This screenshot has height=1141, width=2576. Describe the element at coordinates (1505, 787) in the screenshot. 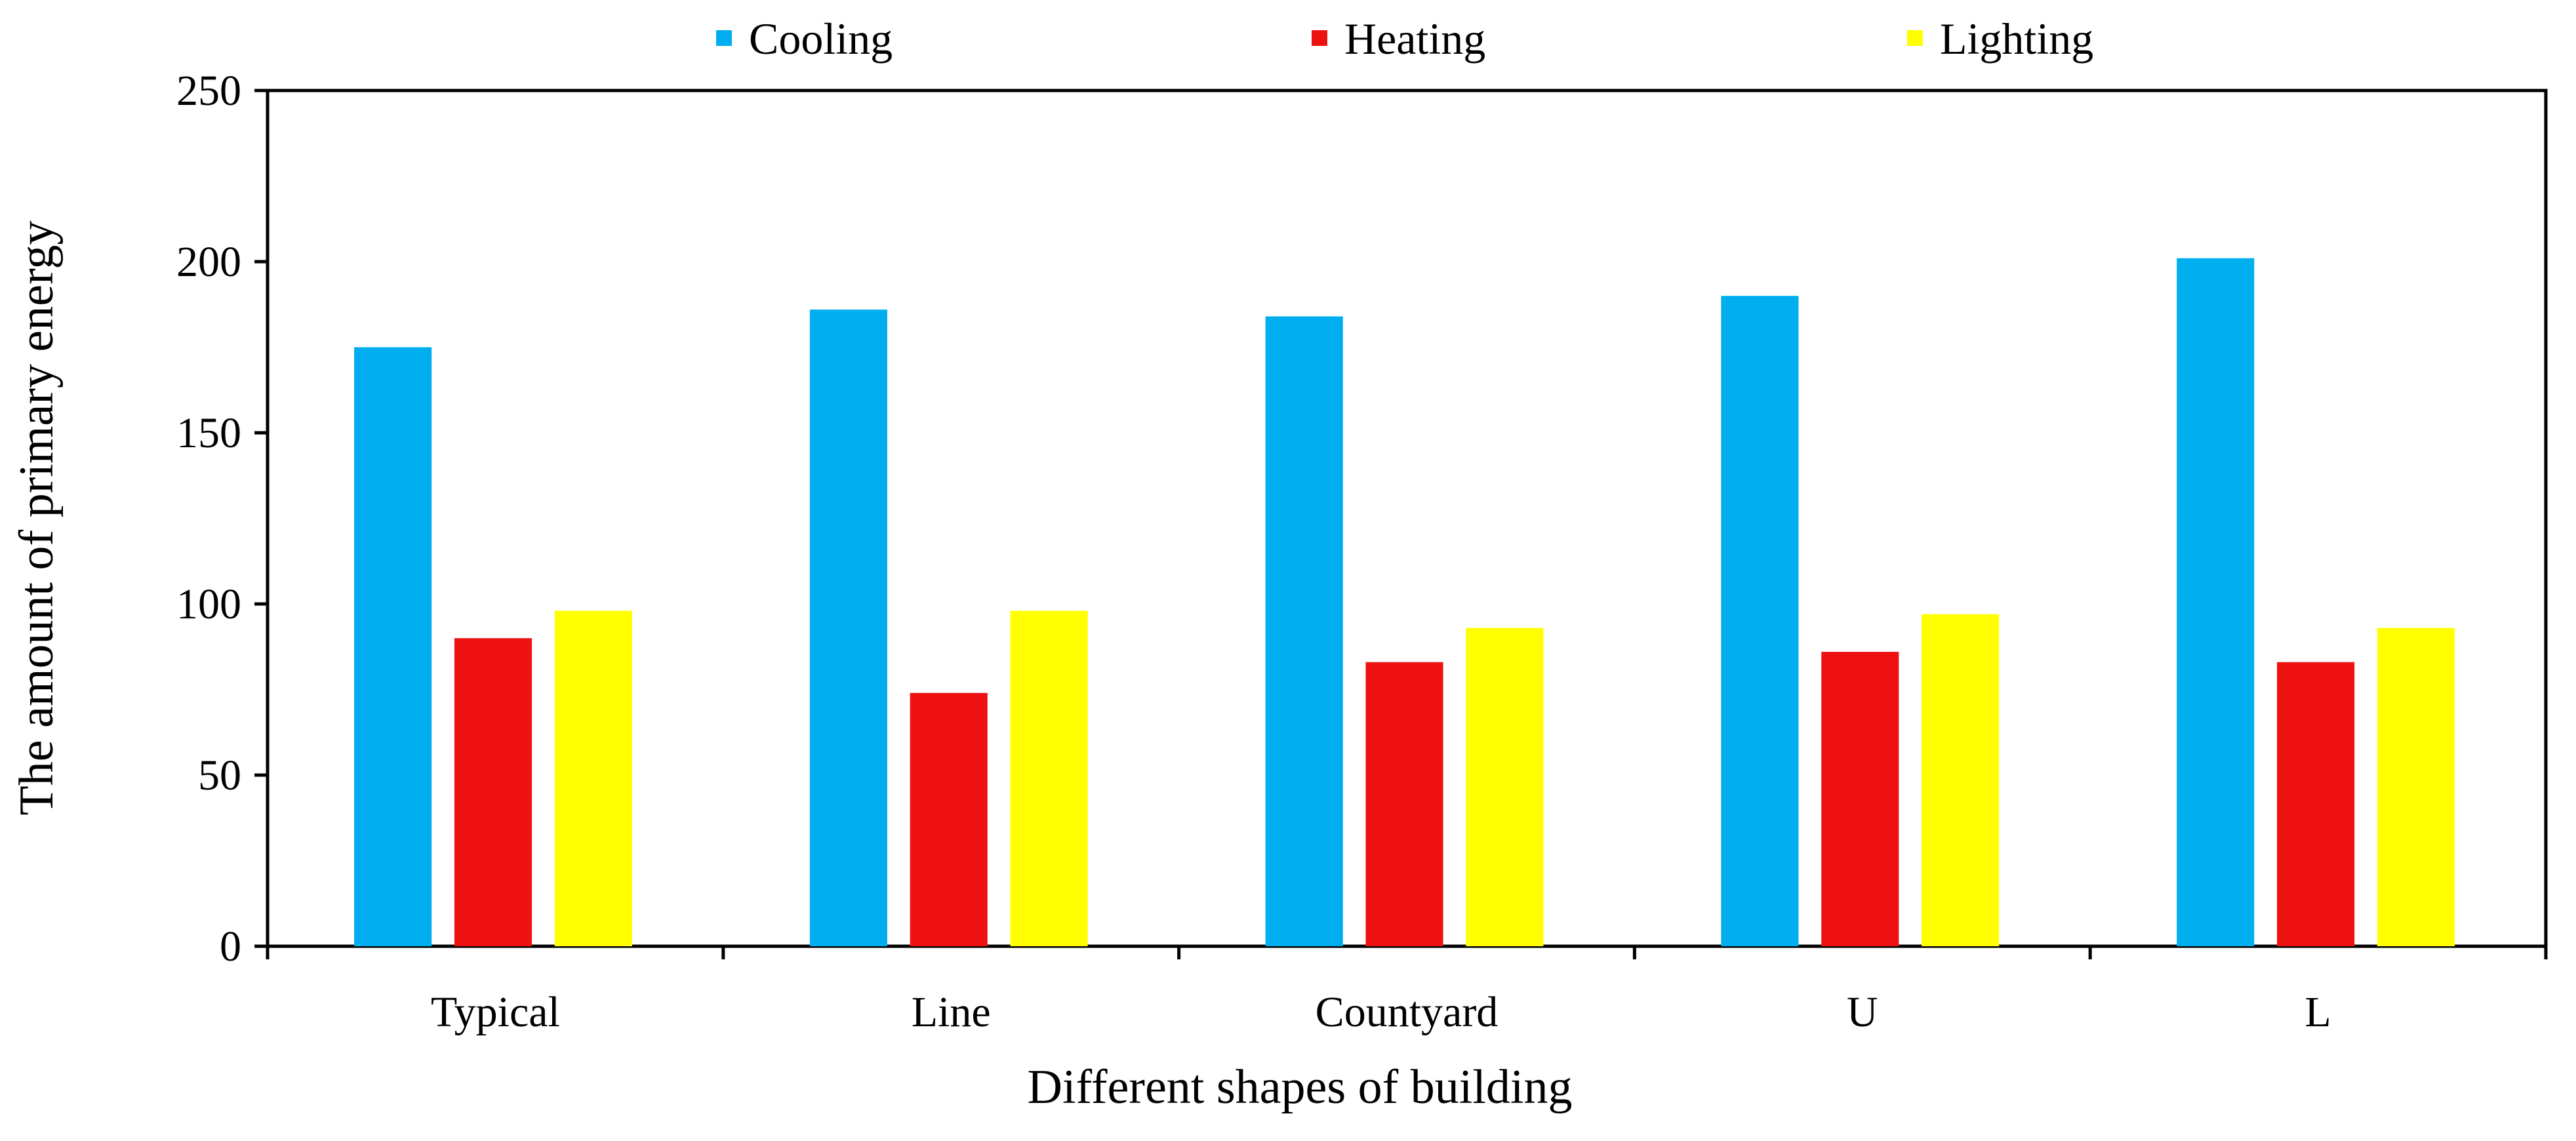

I see `bar-lighting-countyard` at that location.